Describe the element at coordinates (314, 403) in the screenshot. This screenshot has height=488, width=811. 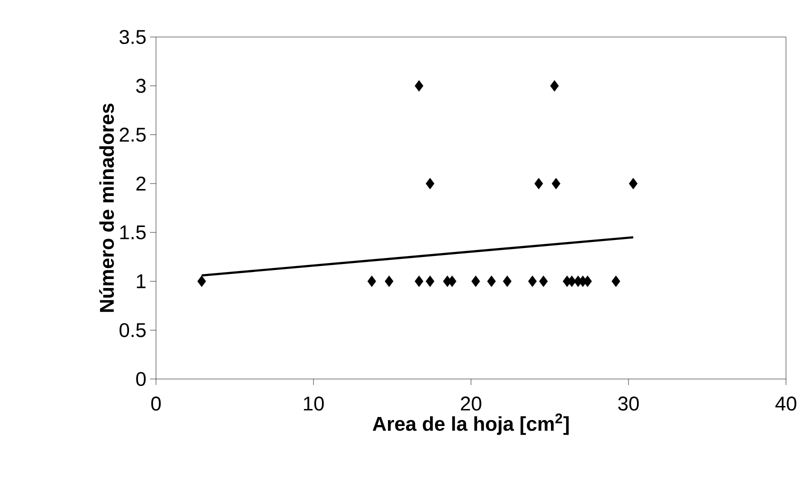
I see `x-tick-label: 10` at that location.